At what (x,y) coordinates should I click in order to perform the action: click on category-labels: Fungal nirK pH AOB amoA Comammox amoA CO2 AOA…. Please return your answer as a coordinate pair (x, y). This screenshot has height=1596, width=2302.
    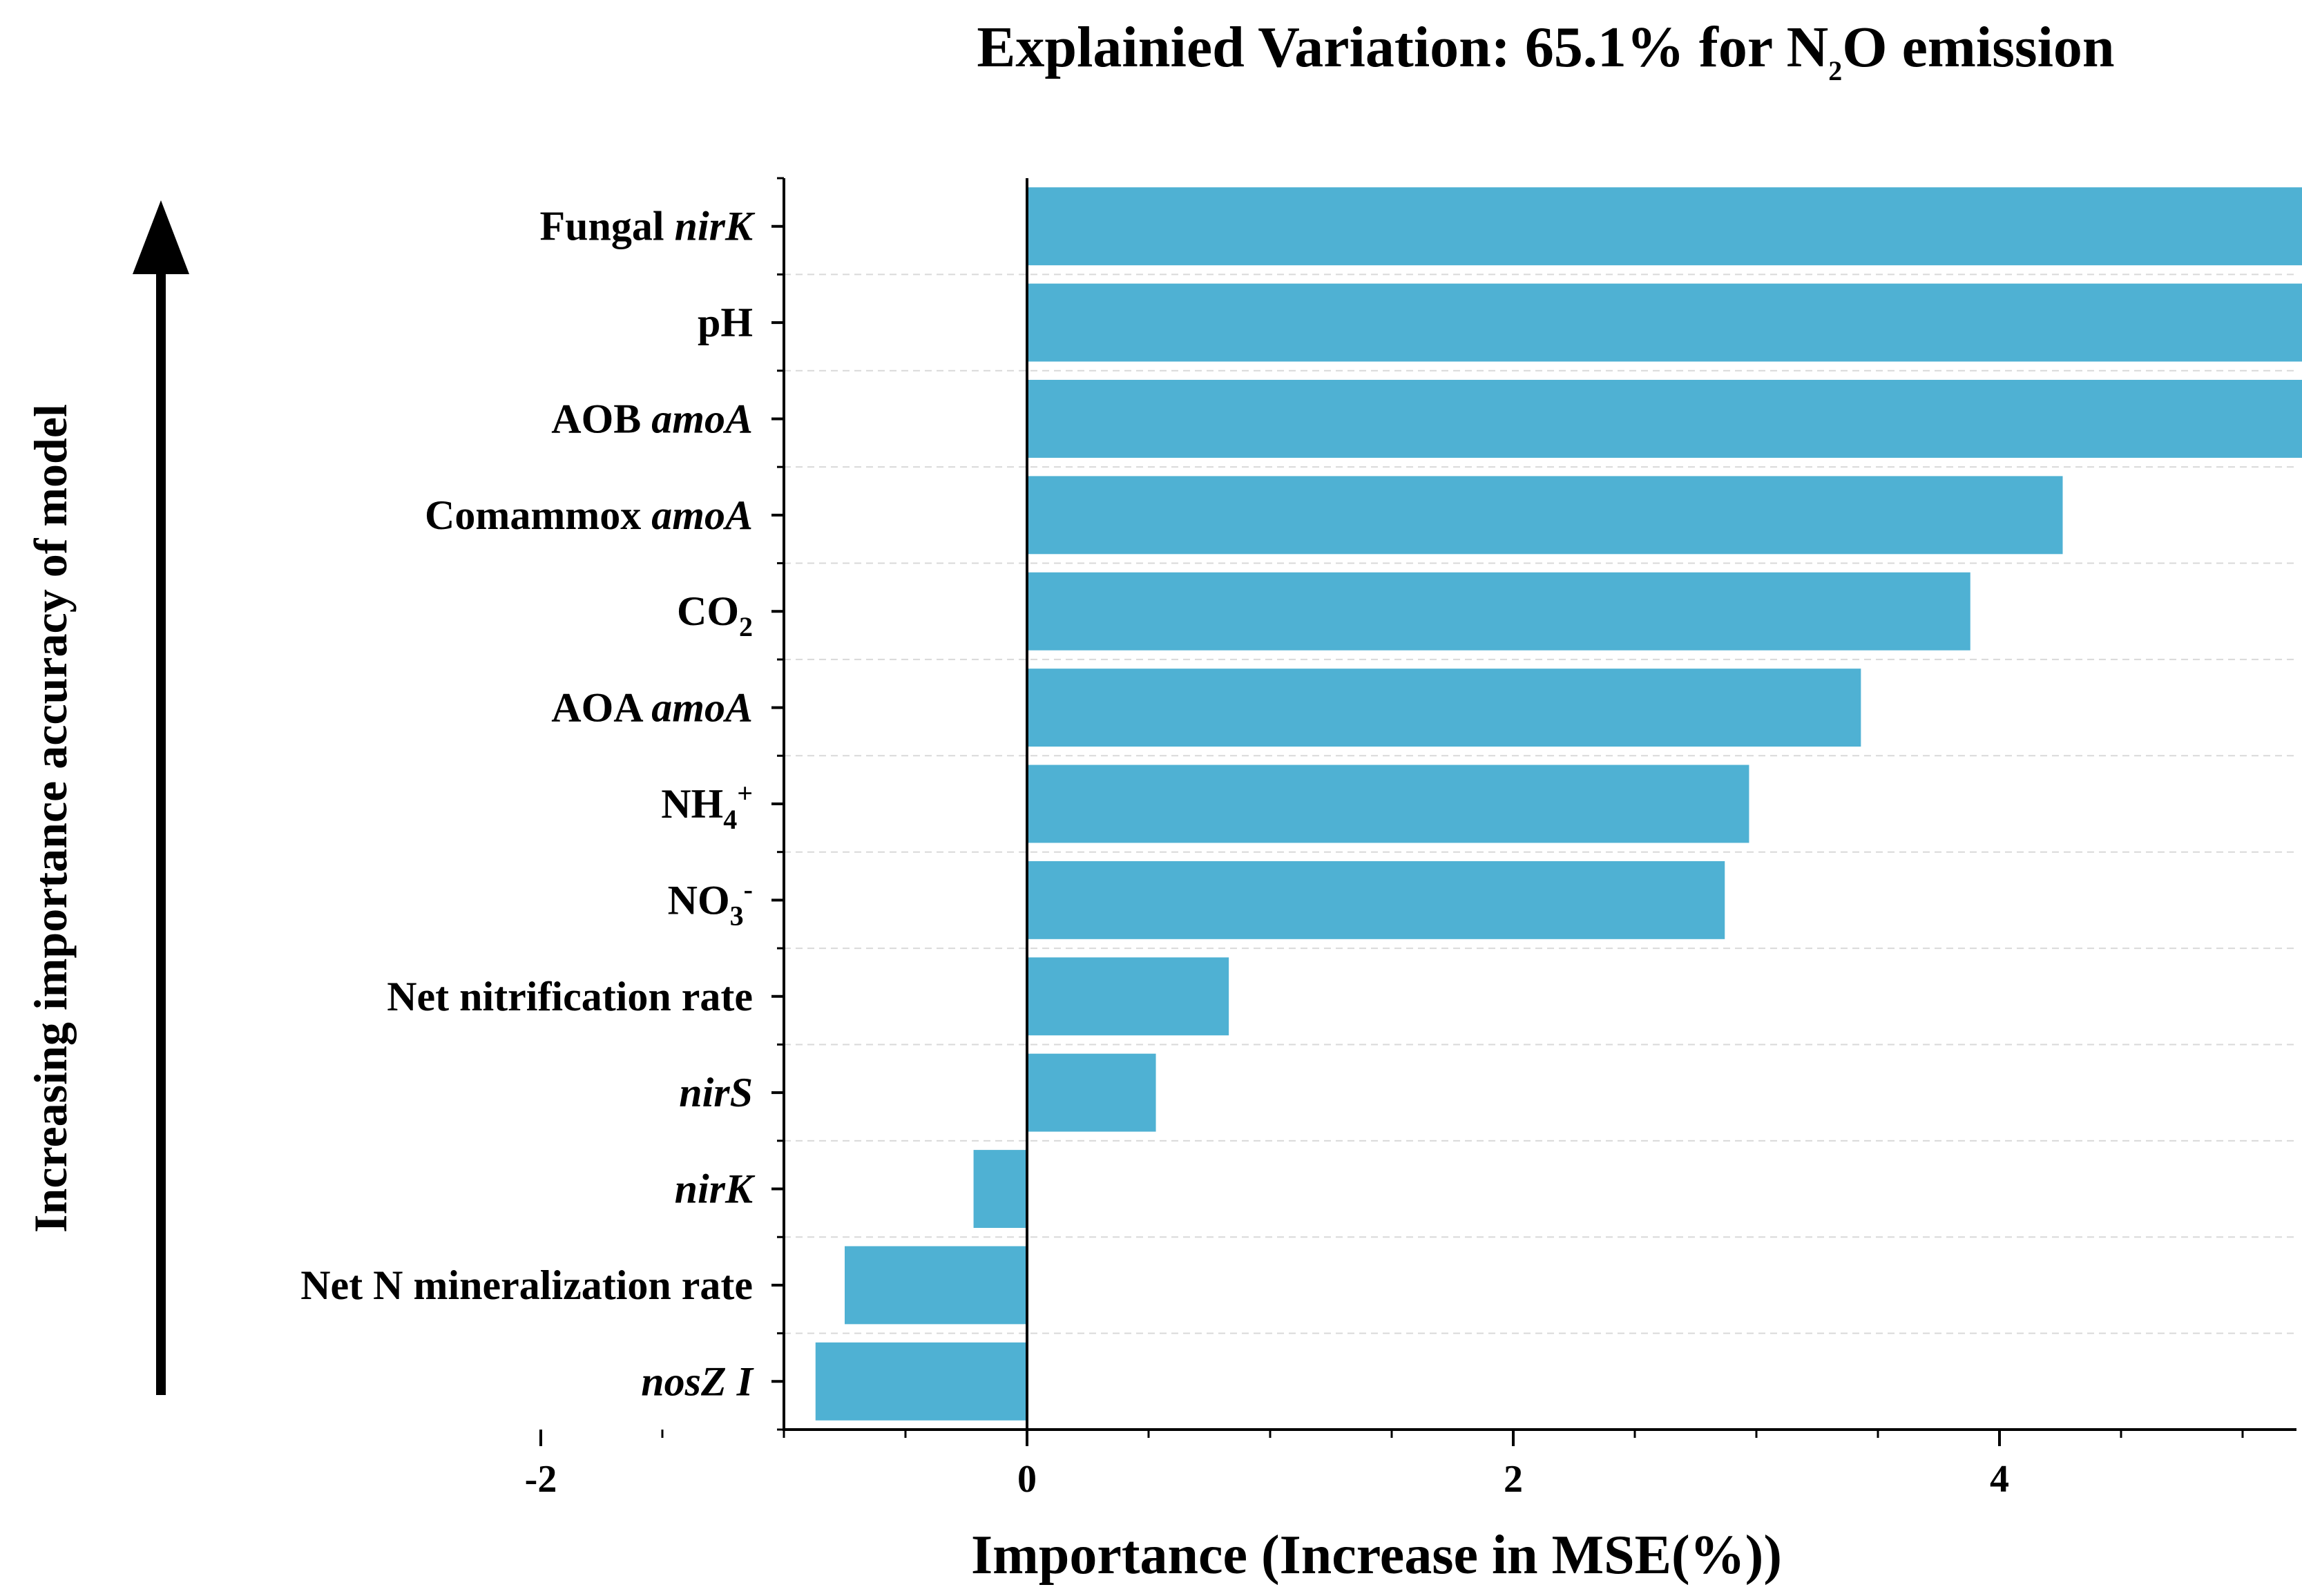
    Looking at the image, I should click on (528, 805).